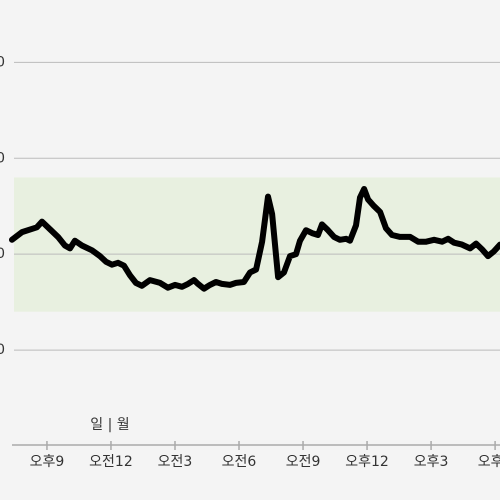  I want to click on day-divider-label: 일 | 월, so click(109, 425).